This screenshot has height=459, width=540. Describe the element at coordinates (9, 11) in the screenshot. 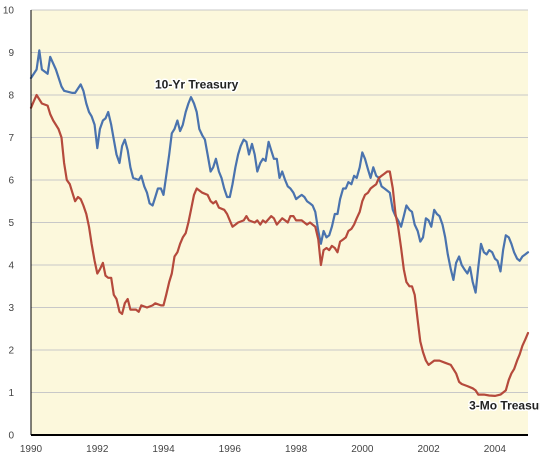

I see `y-tick-label: 10` at that location.